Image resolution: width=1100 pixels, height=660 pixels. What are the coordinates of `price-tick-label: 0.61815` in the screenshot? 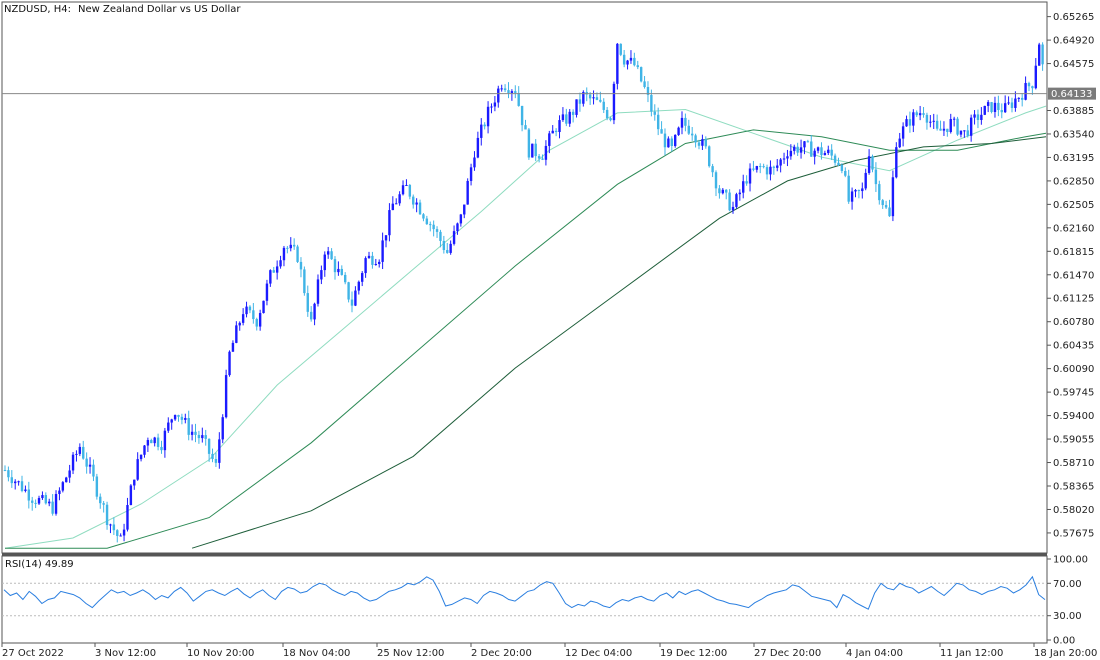 It's located at (1073, 252).